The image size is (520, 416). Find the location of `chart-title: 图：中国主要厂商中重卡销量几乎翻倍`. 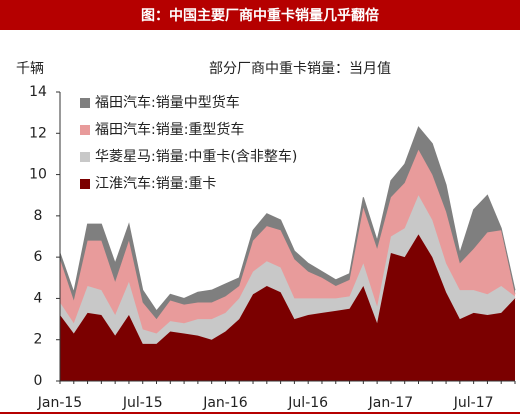

chart-title: 图：中国主要厂商中重卡销量几乎翻倍 is located at coordinates (260, 15).